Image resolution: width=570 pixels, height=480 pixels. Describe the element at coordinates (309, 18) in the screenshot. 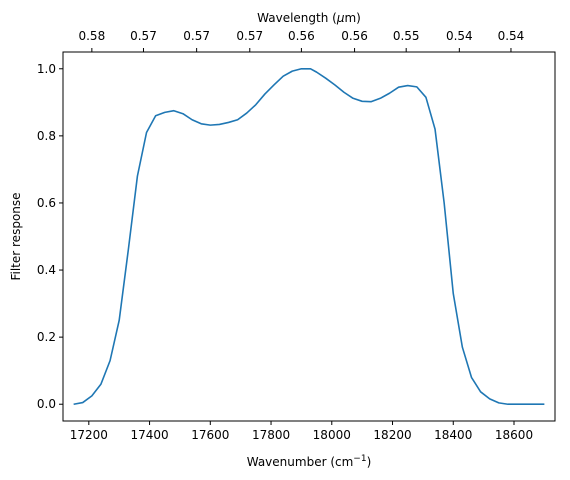

I see `top-x-axis-label: Wavelength (μm)` at that location.